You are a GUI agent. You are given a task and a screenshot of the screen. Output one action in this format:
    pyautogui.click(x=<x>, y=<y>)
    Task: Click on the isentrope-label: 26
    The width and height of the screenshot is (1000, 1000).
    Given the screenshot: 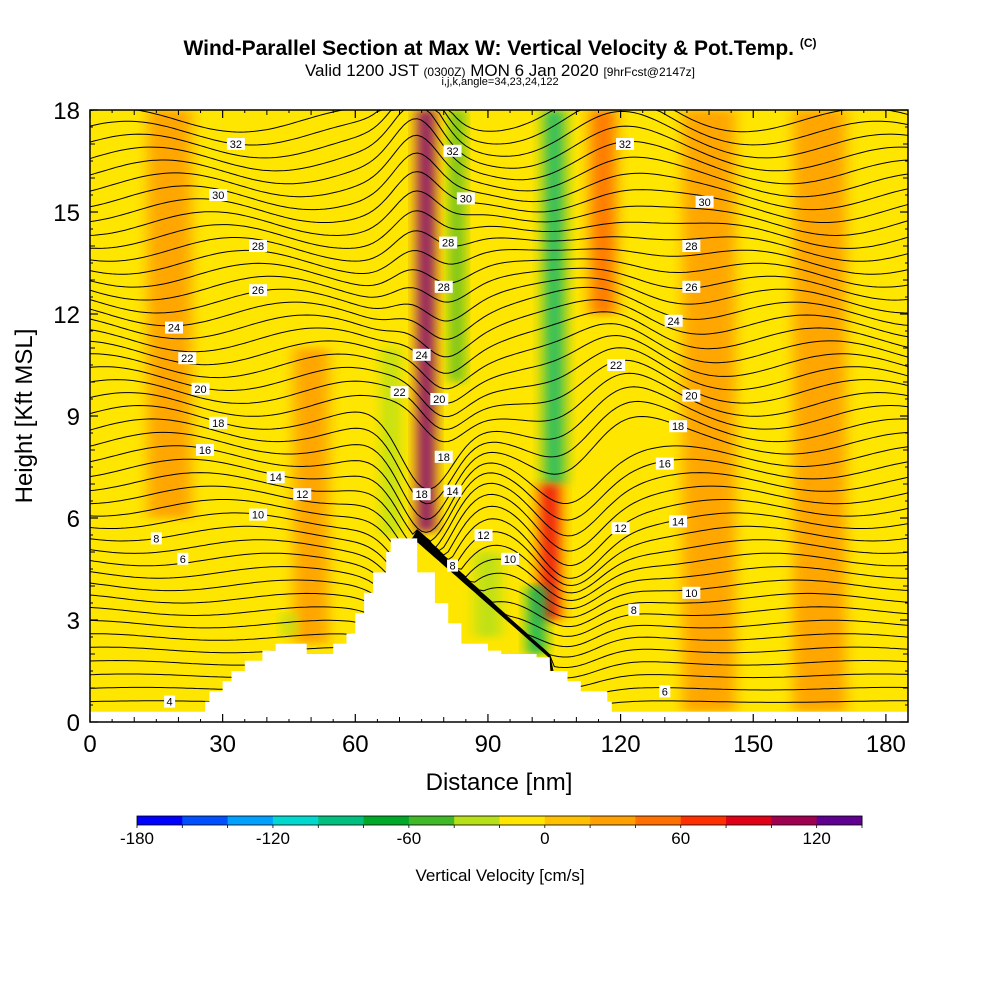 What is the action you would take?
    pyautogui.click(x=691, y=287)
    